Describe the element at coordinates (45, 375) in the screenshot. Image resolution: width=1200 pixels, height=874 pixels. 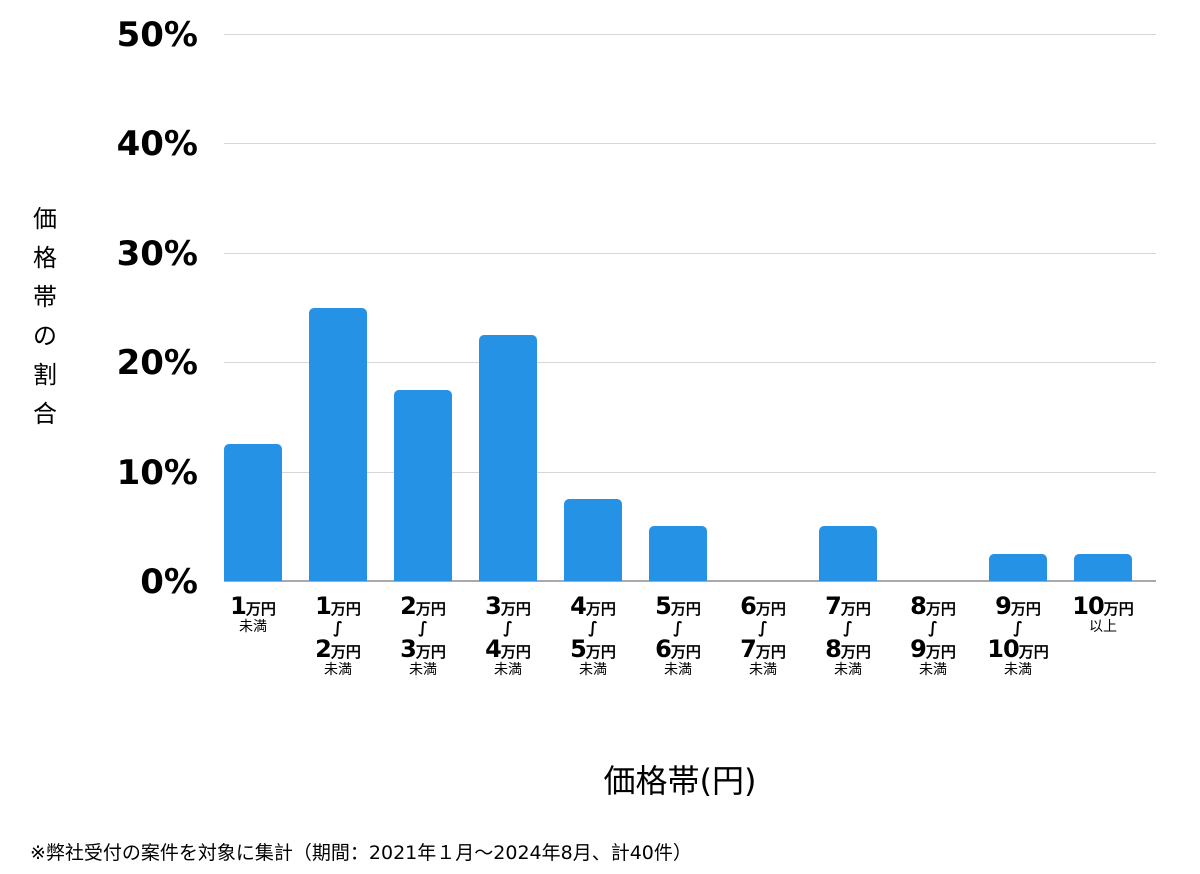
I see `y-axis-title-char: 割` at that location.